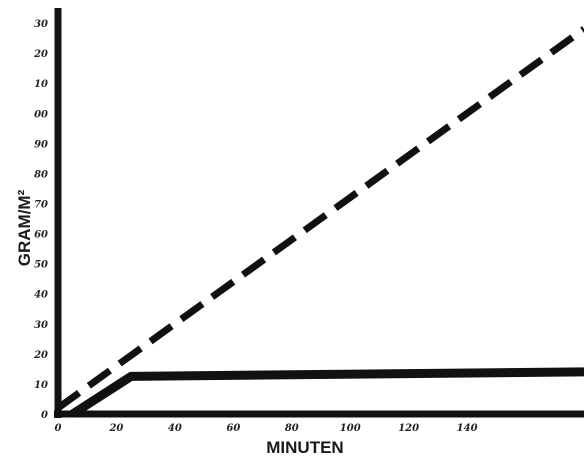 The image size is (584, 459). Describe the element at coordinates (467, 428) in the screenshot. I see `x-tick-label: 140` at that location.